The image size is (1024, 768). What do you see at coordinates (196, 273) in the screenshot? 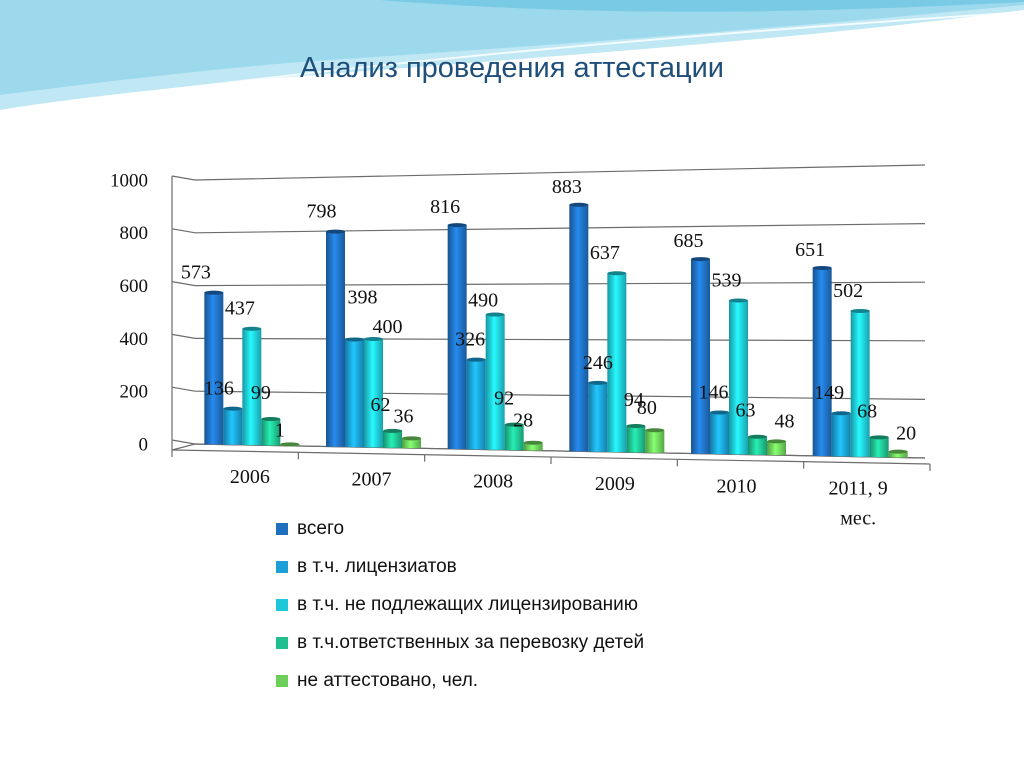
I see `data-label: 573` at bounding box center [196, 273].